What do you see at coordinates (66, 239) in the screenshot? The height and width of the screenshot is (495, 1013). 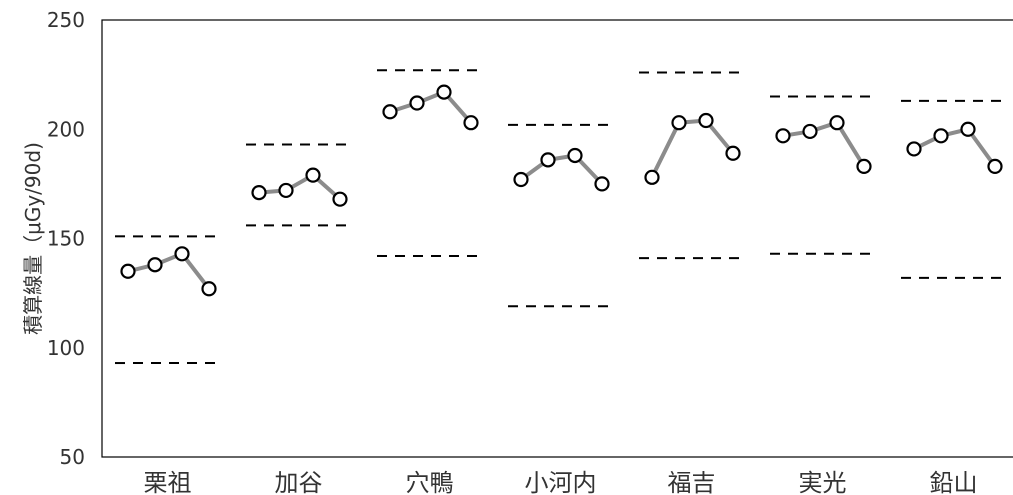 I see `y-tick-label: 150` at bounding box center [66, 239].